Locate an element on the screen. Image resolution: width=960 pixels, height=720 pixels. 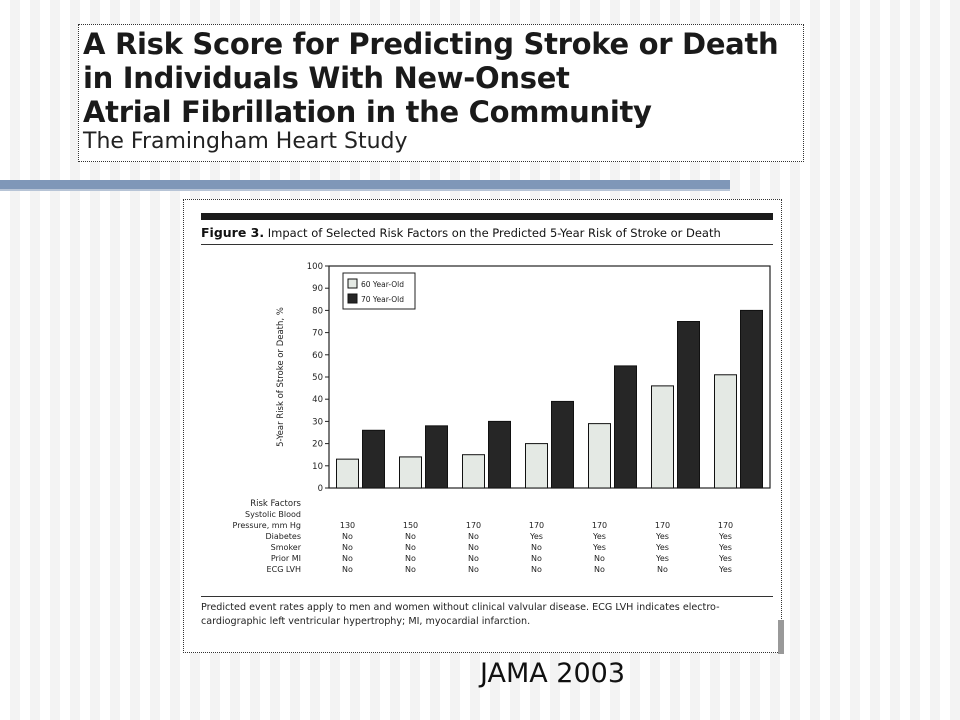
risk-factor-label-1-0: Diabetes is located at coordinates (283, 536).